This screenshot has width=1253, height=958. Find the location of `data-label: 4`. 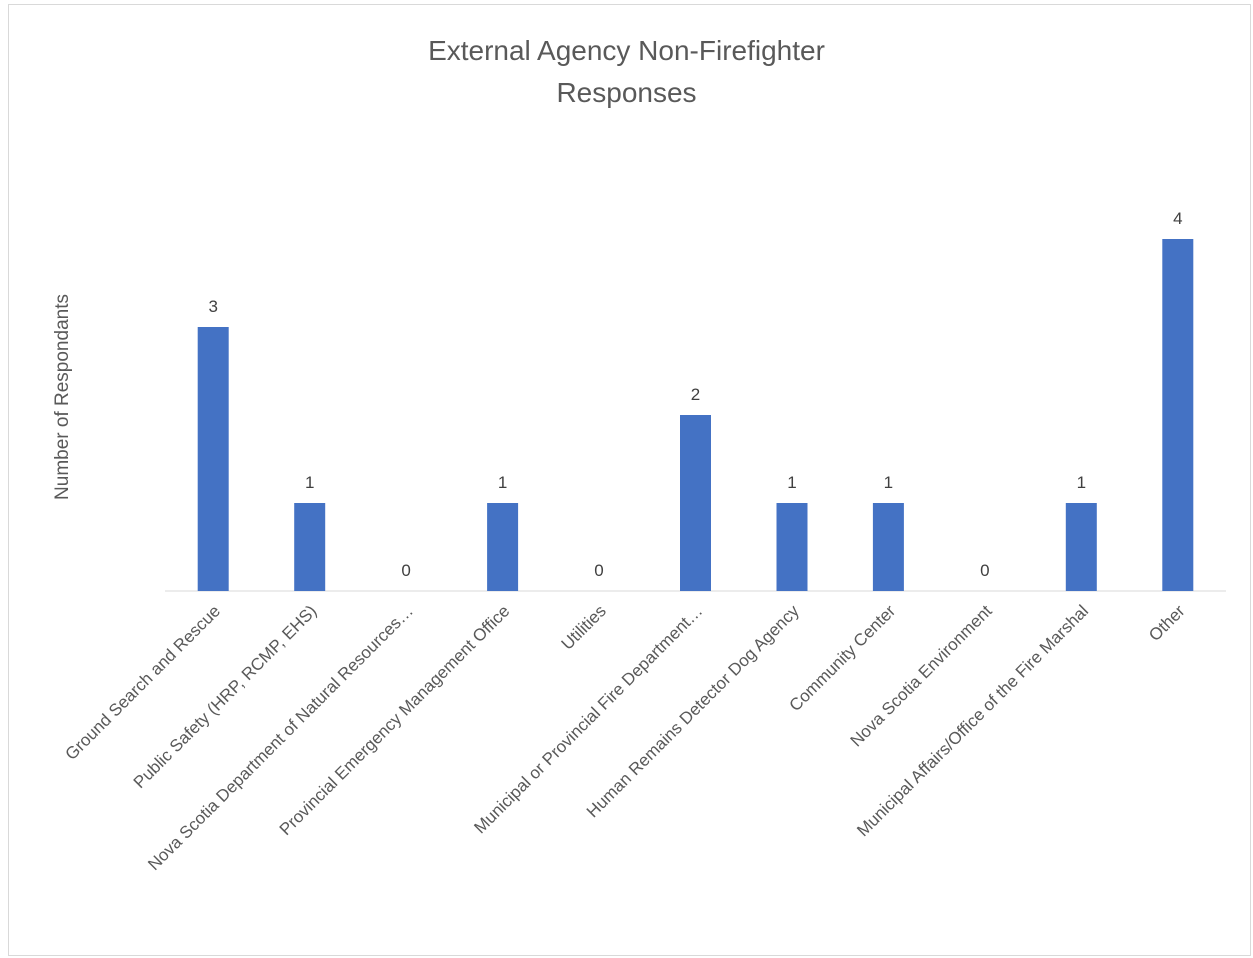

data-label: 4 is located at coordinates (1177, 218).